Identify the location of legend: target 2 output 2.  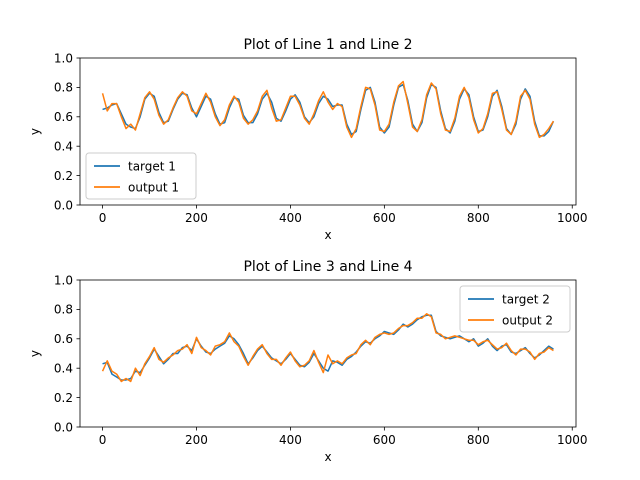
(515, 309).